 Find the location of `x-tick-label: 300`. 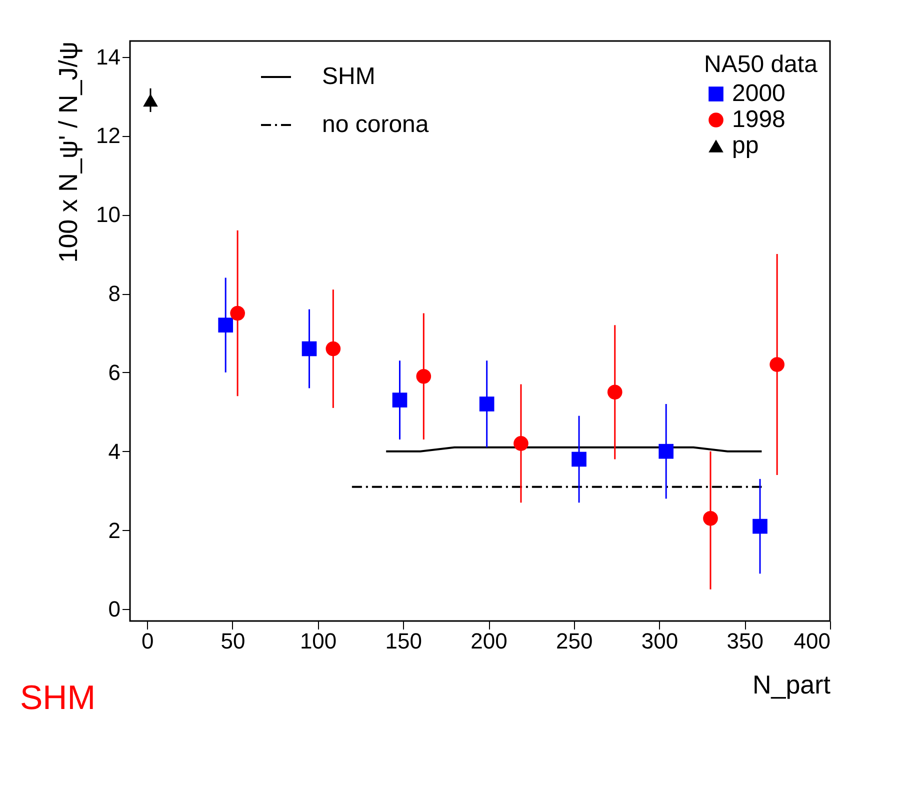

x-tick-label: 300 is located at coordinates (659, 641).